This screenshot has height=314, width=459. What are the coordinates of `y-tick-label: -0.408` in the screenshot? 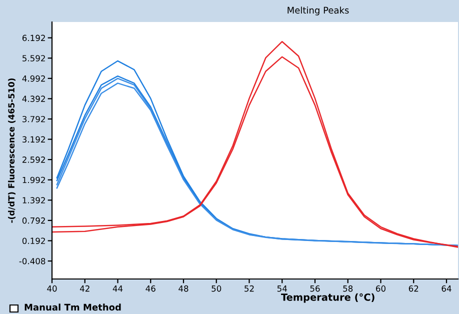 It's located at (32, 261).